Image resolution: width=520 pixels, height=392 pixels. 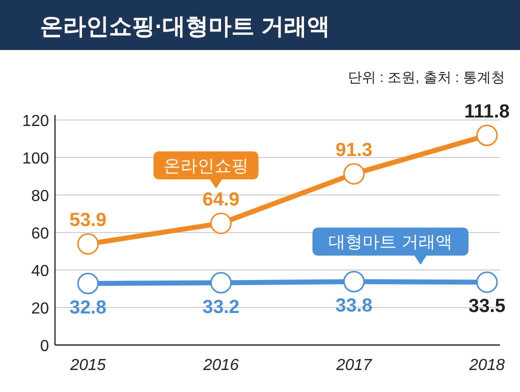 What do you see at coordinates (40, 271) in the screenshot?
I see `y-tick-label: 40` at bounding box center [40, 271].